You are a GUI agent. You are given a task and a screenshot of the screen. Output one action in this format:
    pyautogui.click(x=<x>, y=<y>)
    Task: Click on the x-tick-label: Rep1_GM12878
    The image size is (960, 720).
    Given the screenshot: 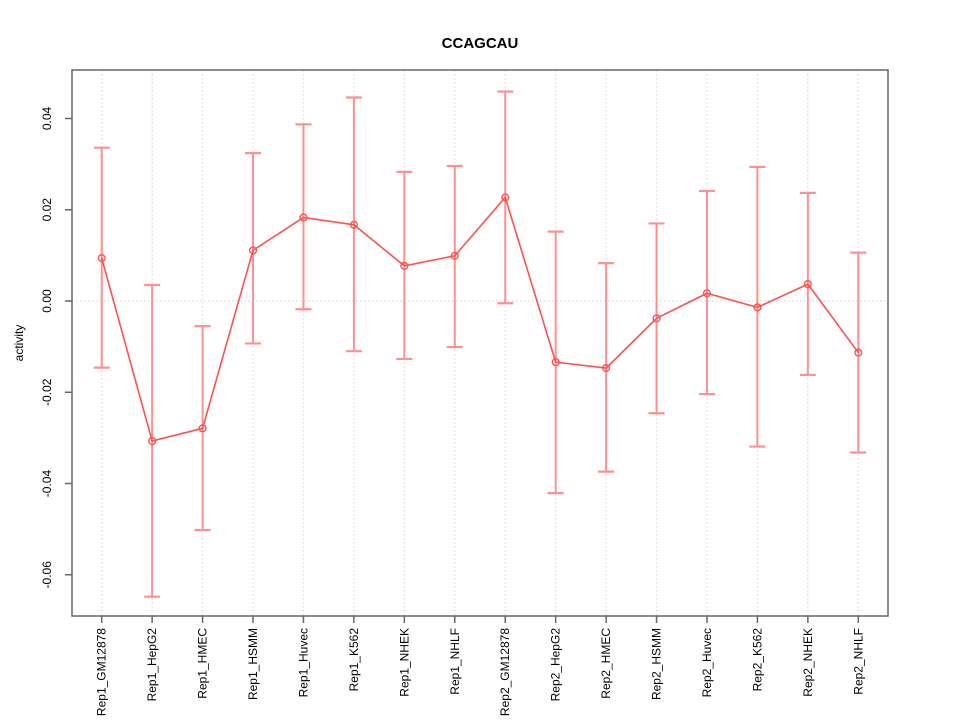 What is the action you would take?
    pyautogui.click(x=102, y=672)
    